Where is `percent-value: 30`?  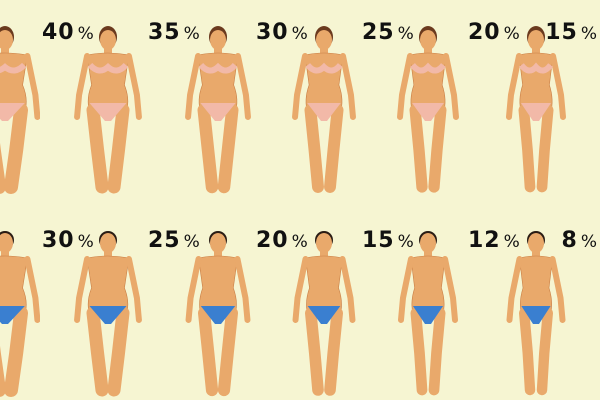
percent-value: 30 is located at coordinates (272, 32).